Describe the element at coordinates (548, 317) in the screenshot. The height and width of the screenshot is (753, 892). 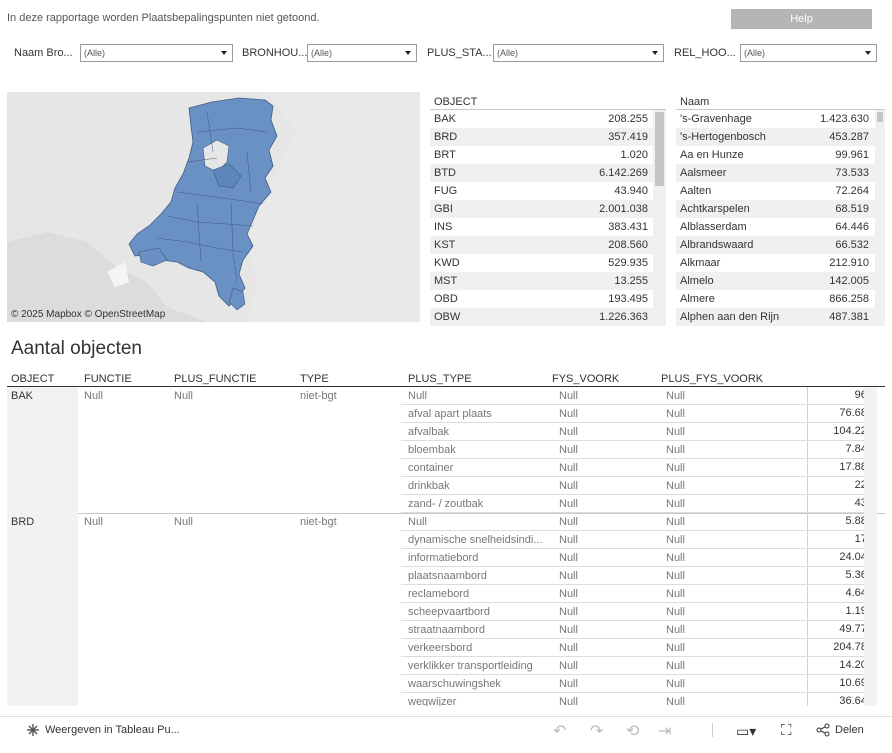
I see `summary-row: OBW 1.226.363` at that location.